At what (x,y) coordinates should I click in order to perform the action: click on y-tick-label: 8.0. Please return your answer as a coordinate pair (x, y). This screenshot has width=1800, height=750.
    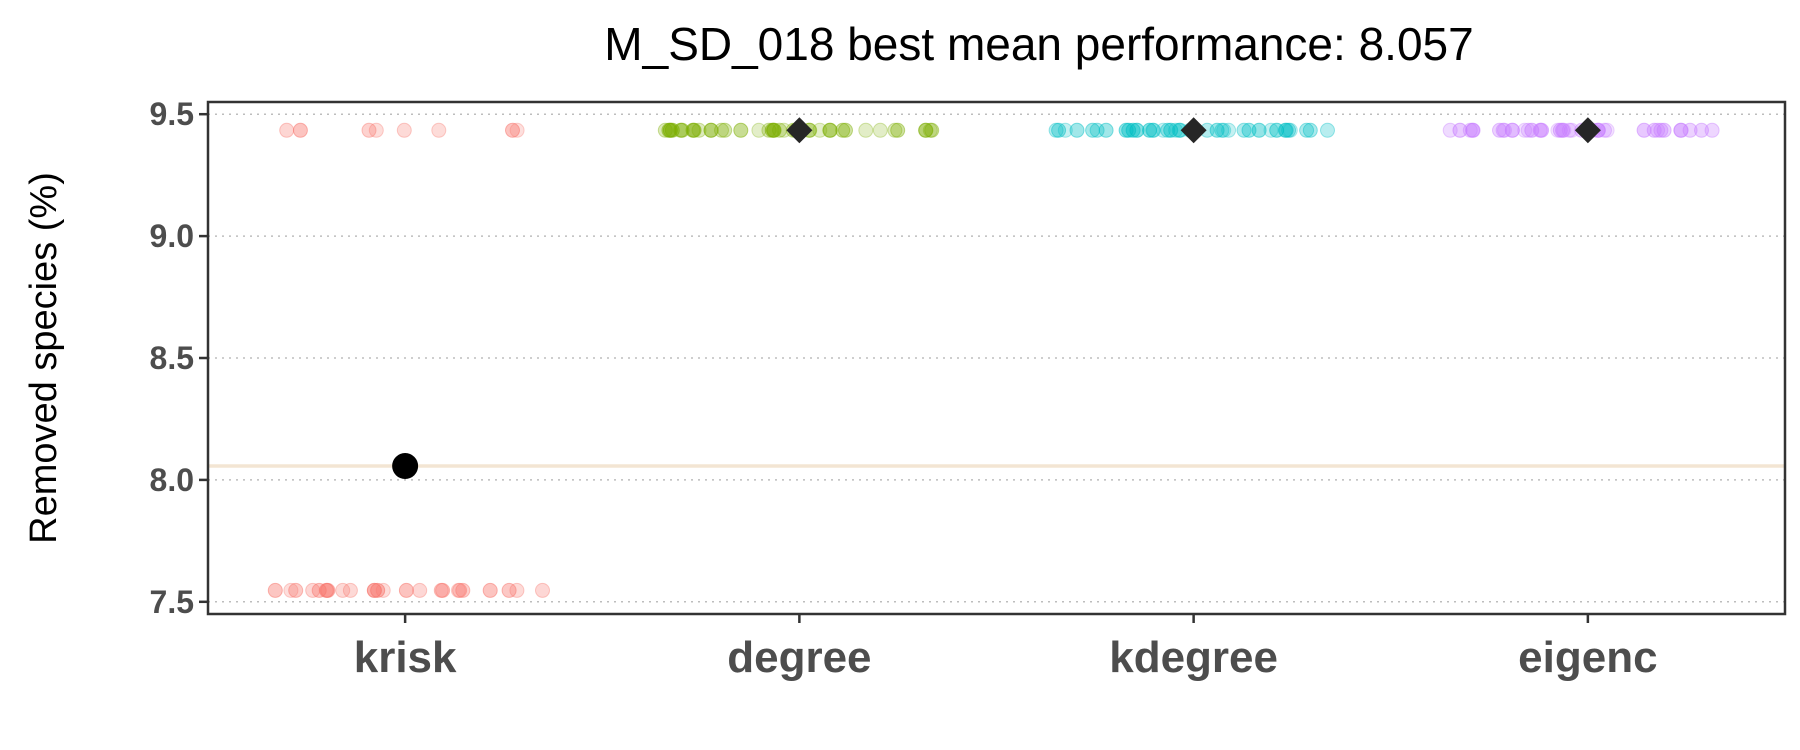
    Looking at the image, I should click on (172, 480).